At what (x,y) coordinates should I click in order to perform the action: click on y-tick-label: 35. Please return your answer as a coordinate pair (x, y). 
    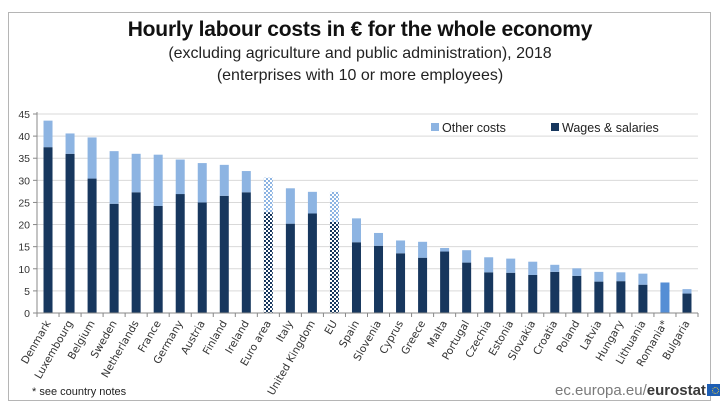
    Looking at the image, I should click on (24, 159).